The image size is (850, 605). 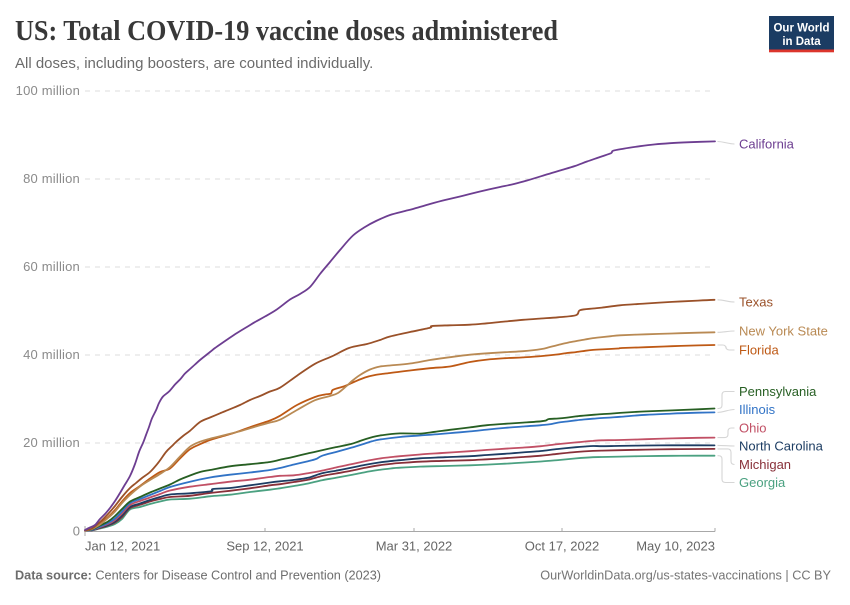 I want to click on svg-text: Our World, so click(x=801, y=29).